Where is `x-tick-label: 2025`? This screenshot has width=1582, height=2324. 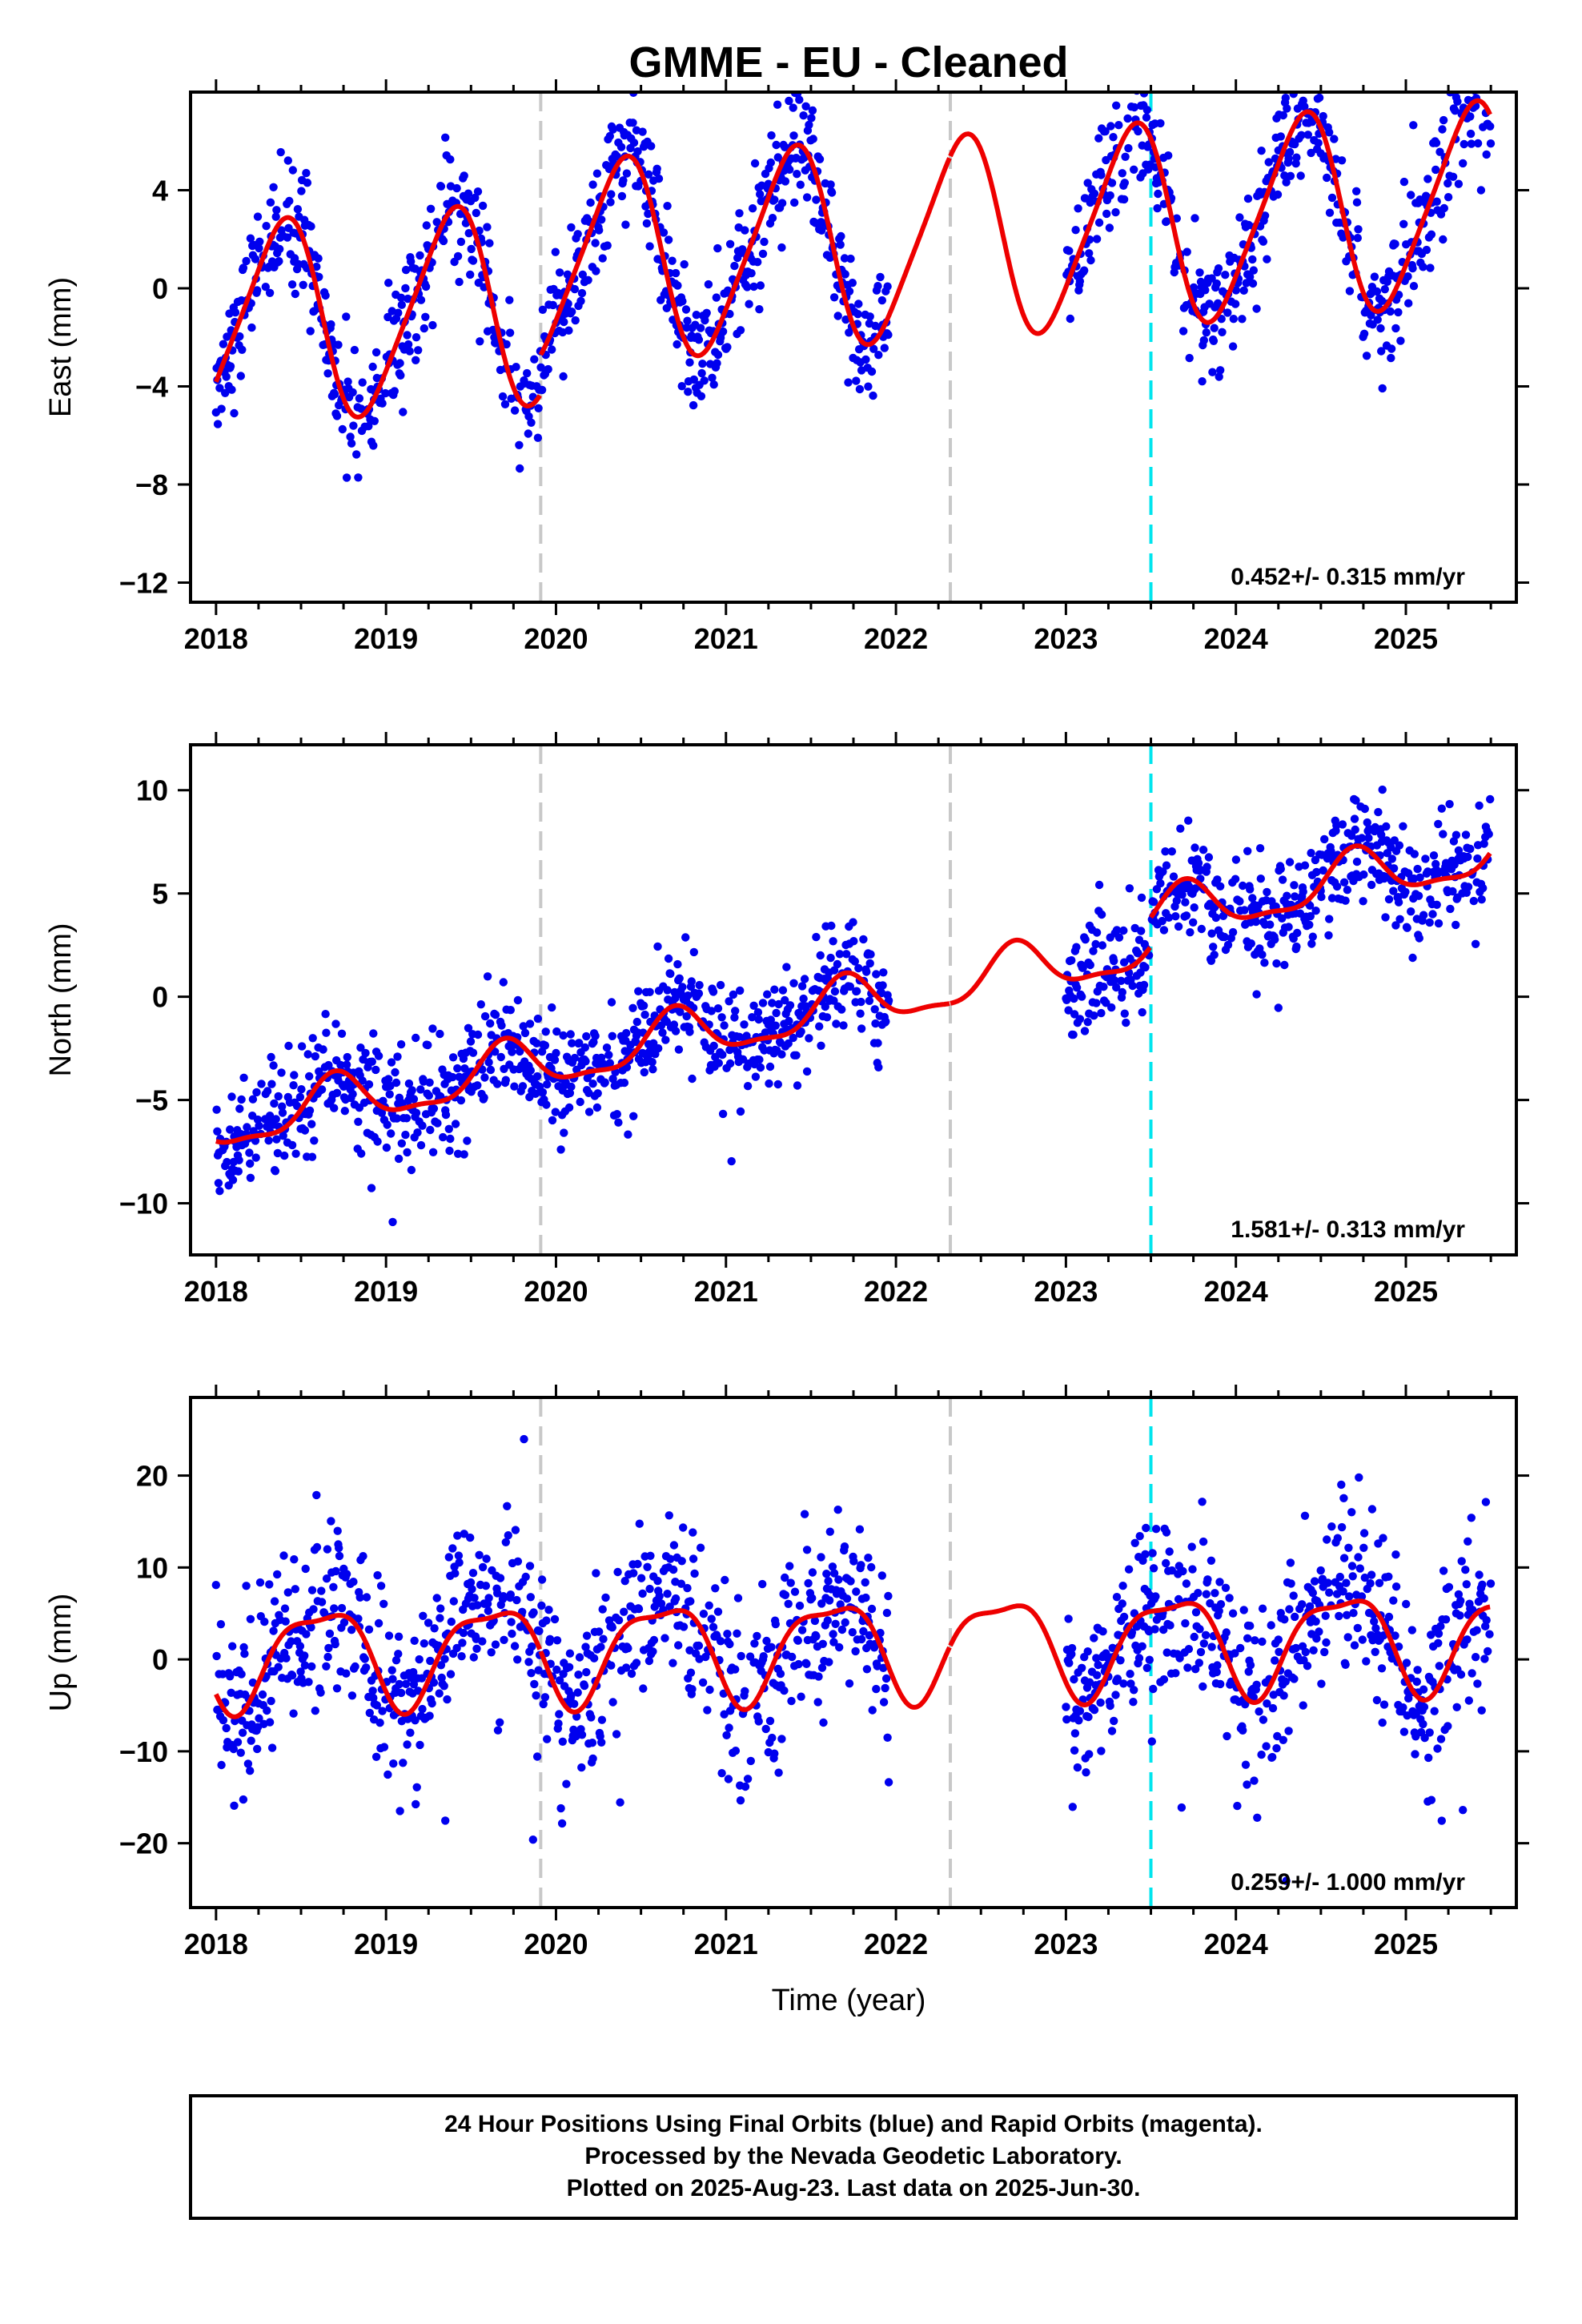
x-tick-label: 2025 is located at coordinates (1406, 1944).